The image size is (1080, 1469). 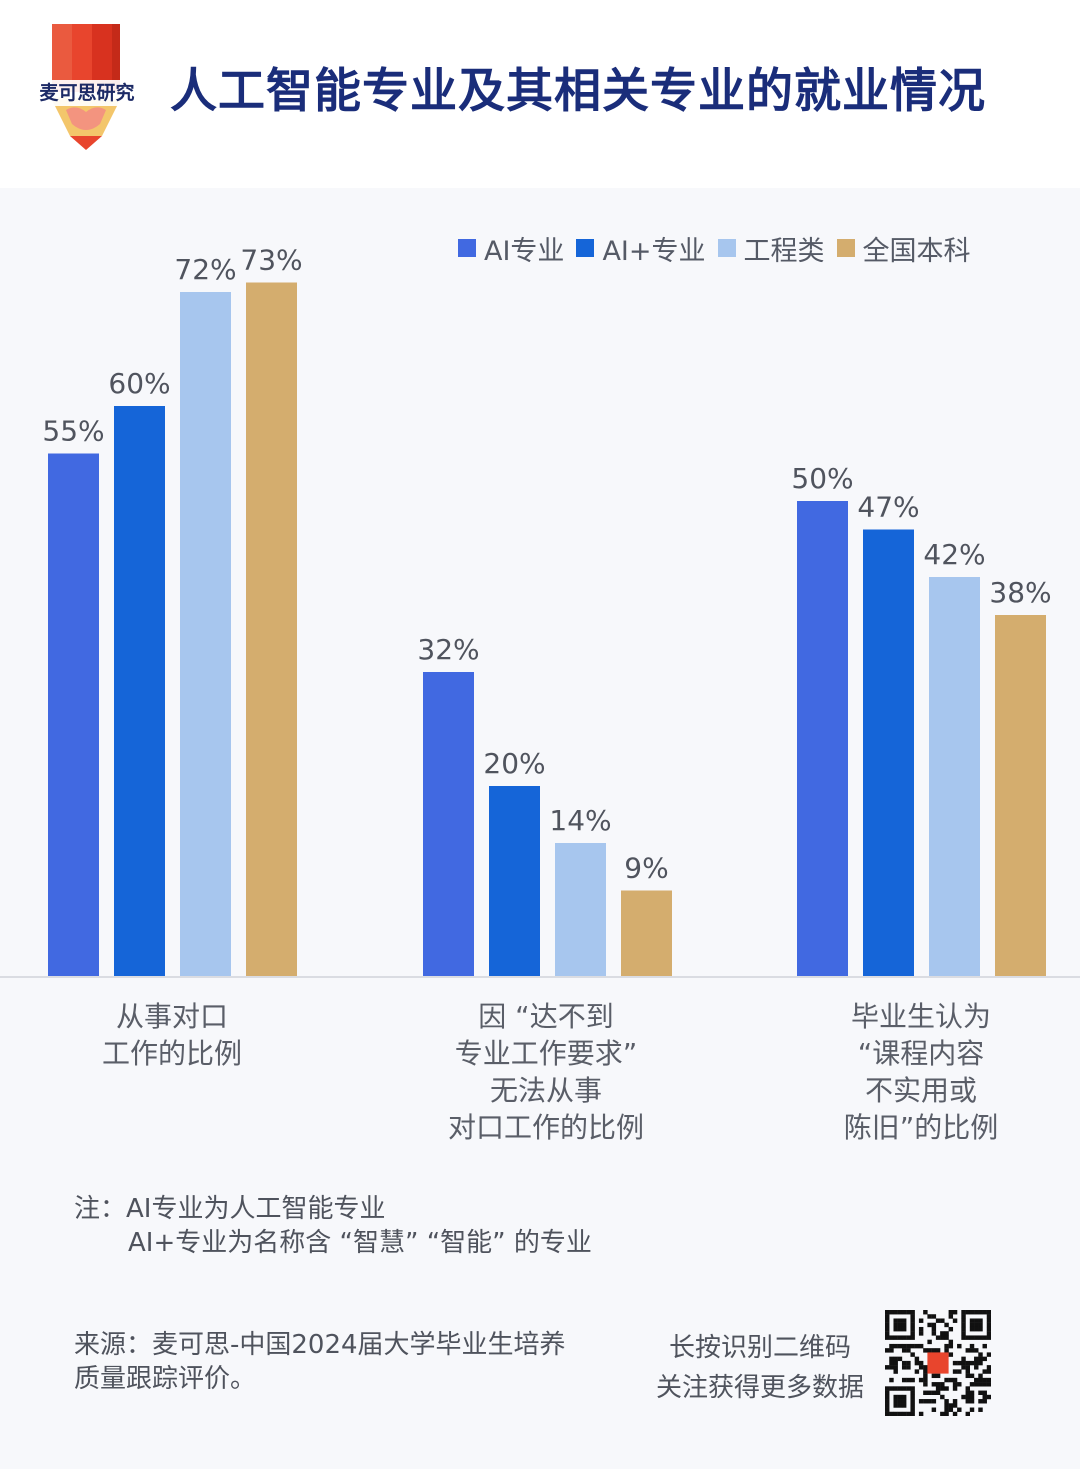 What do you see at coordinates (759, 1388) in the screenshot?
I see `qr-caption-line-2: 关注获得更多数据` at bounding box center [759, 1388].